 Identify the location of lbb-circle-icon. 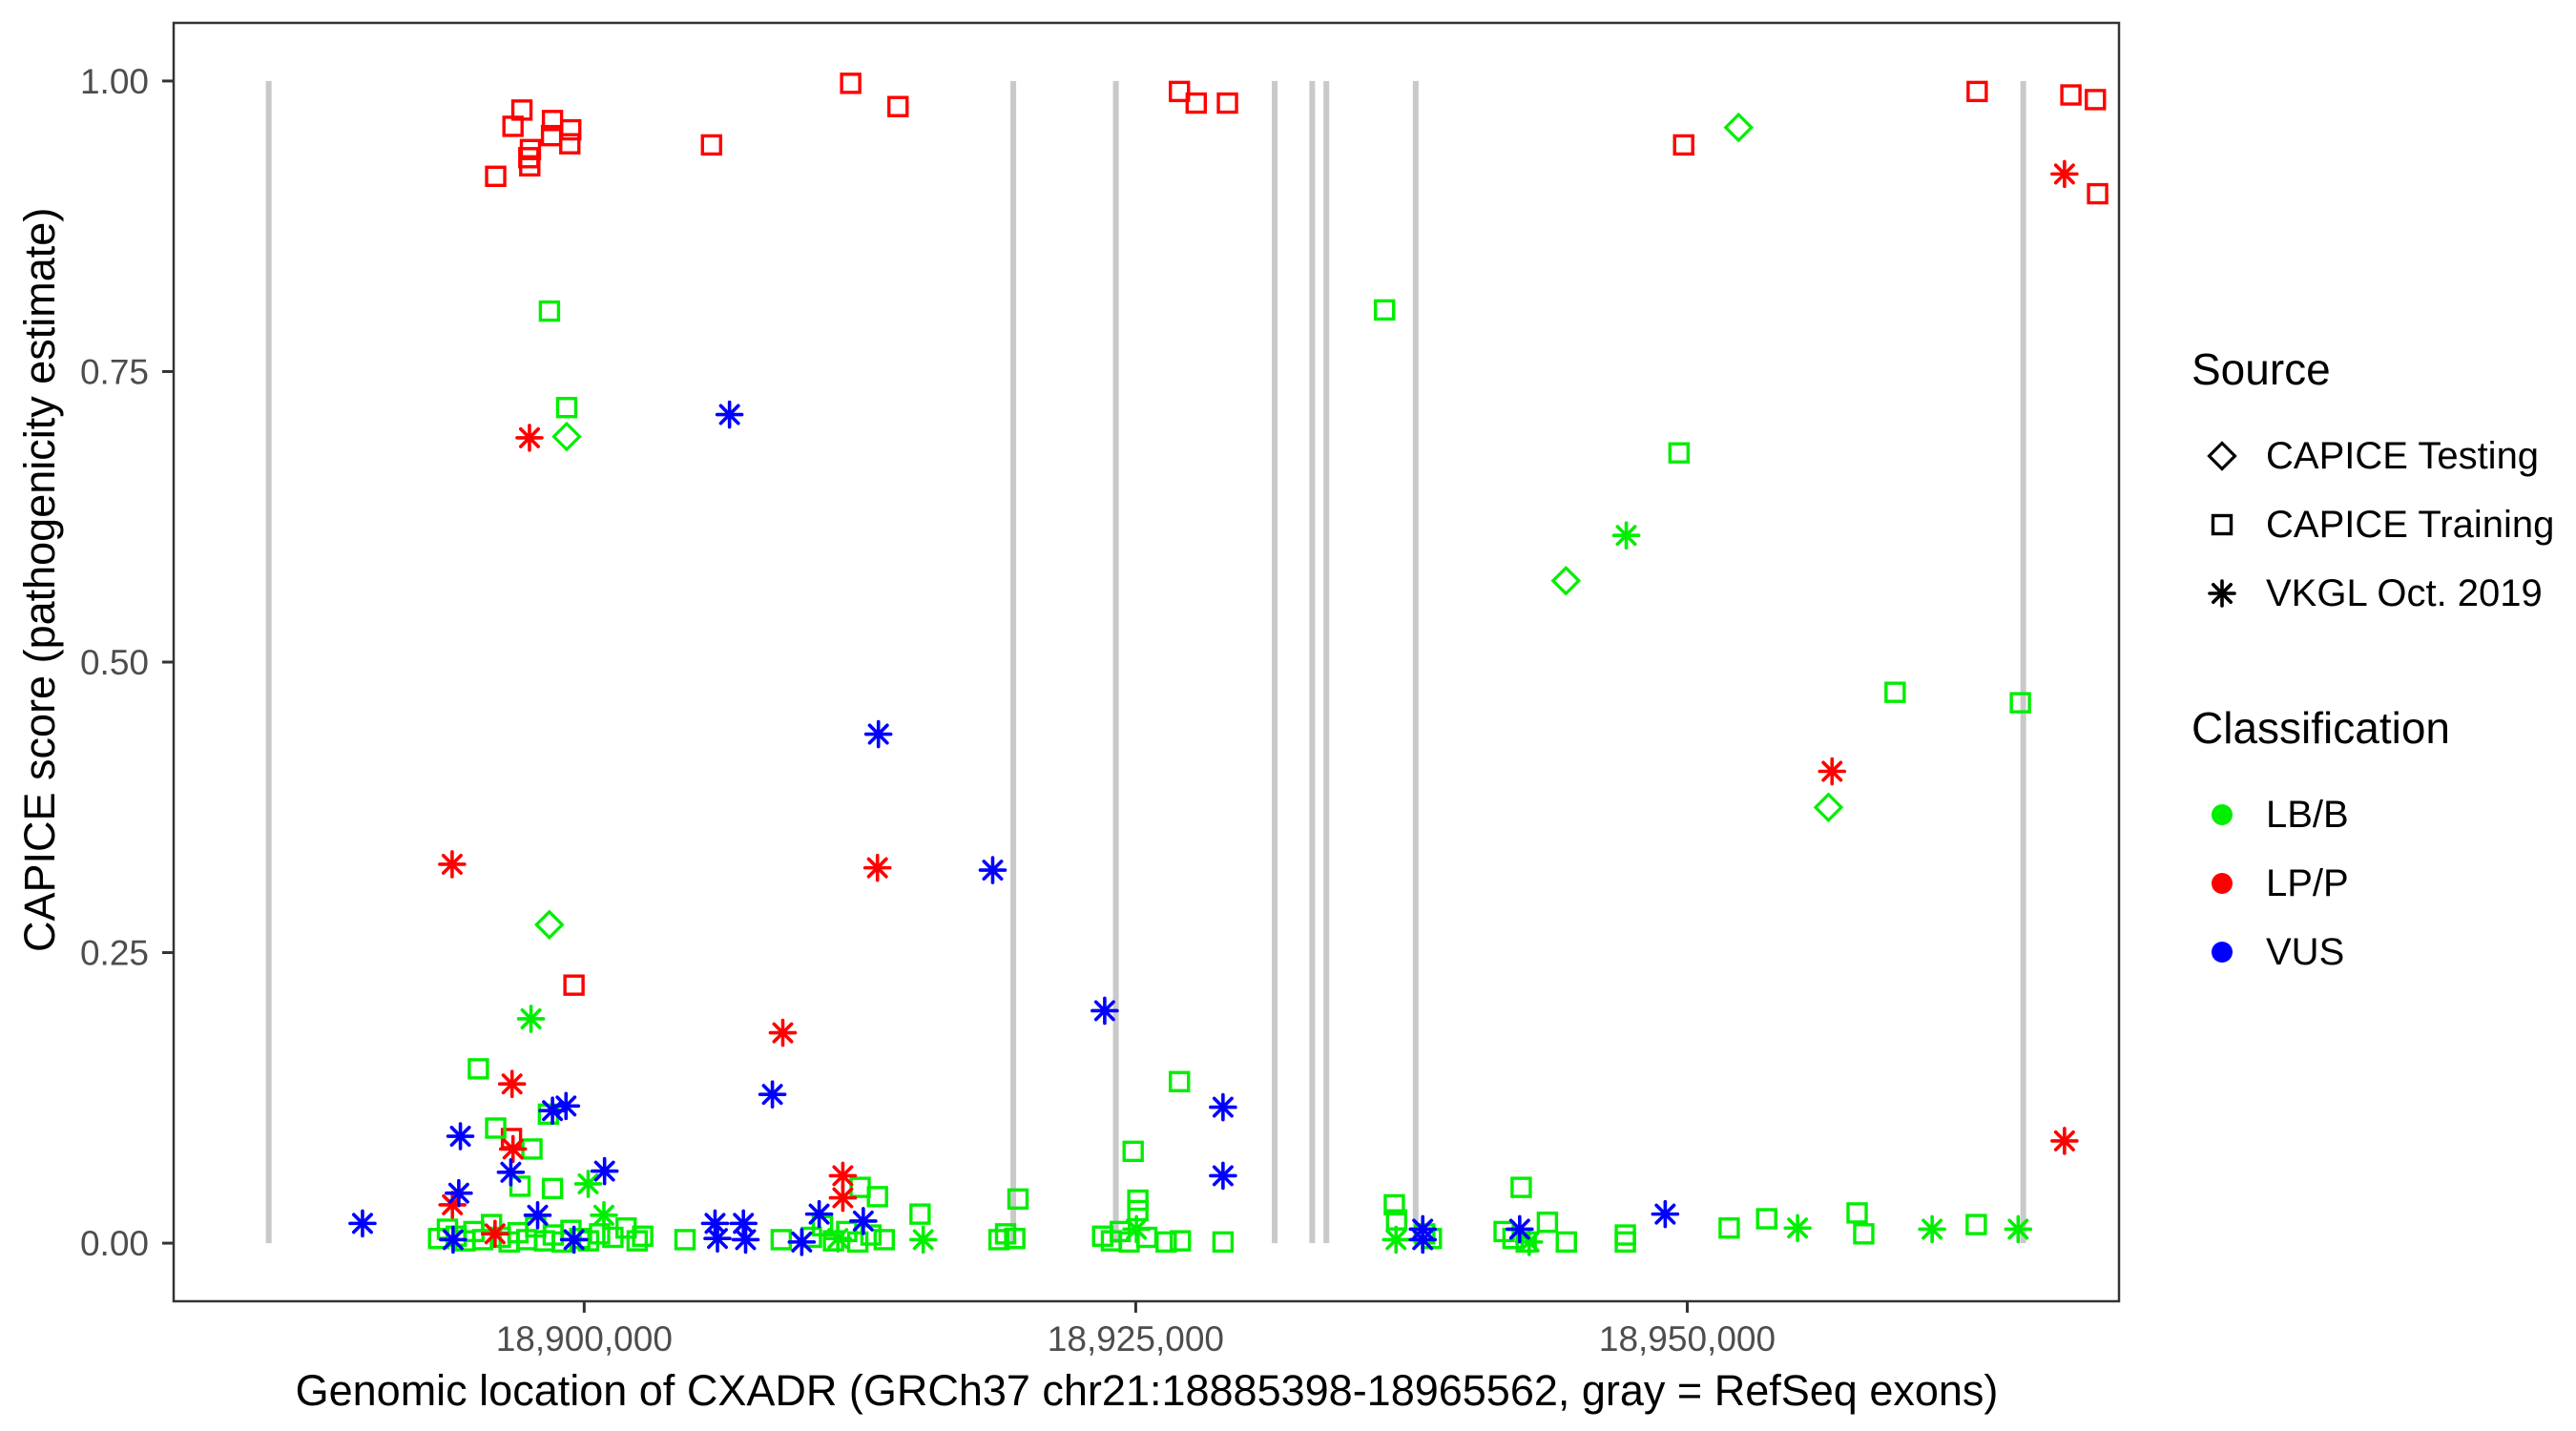
(2222, 814).